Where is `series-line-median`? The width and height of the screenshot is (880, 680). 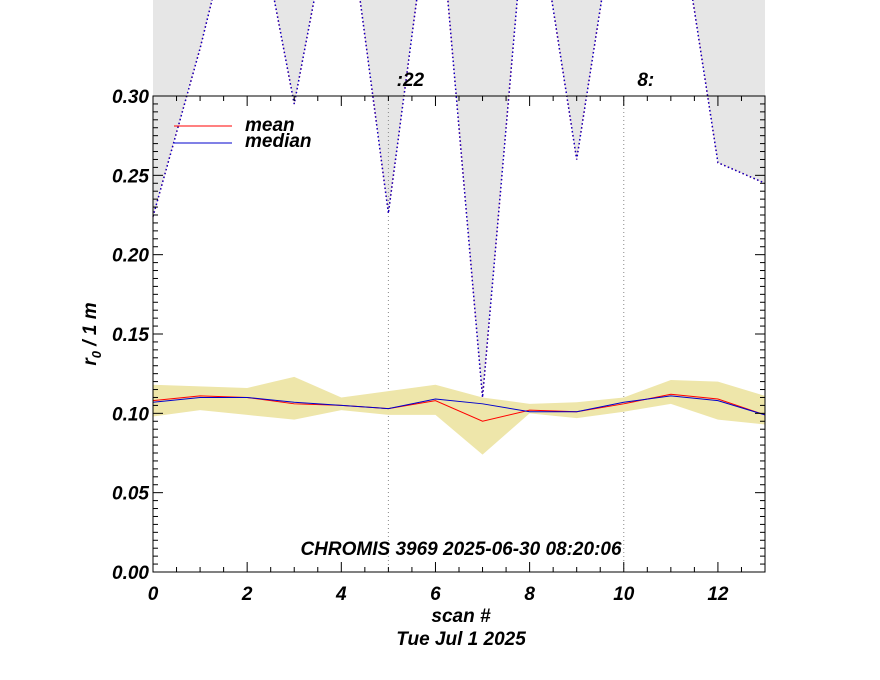 series-line-median is located at coordinates (459, 405).